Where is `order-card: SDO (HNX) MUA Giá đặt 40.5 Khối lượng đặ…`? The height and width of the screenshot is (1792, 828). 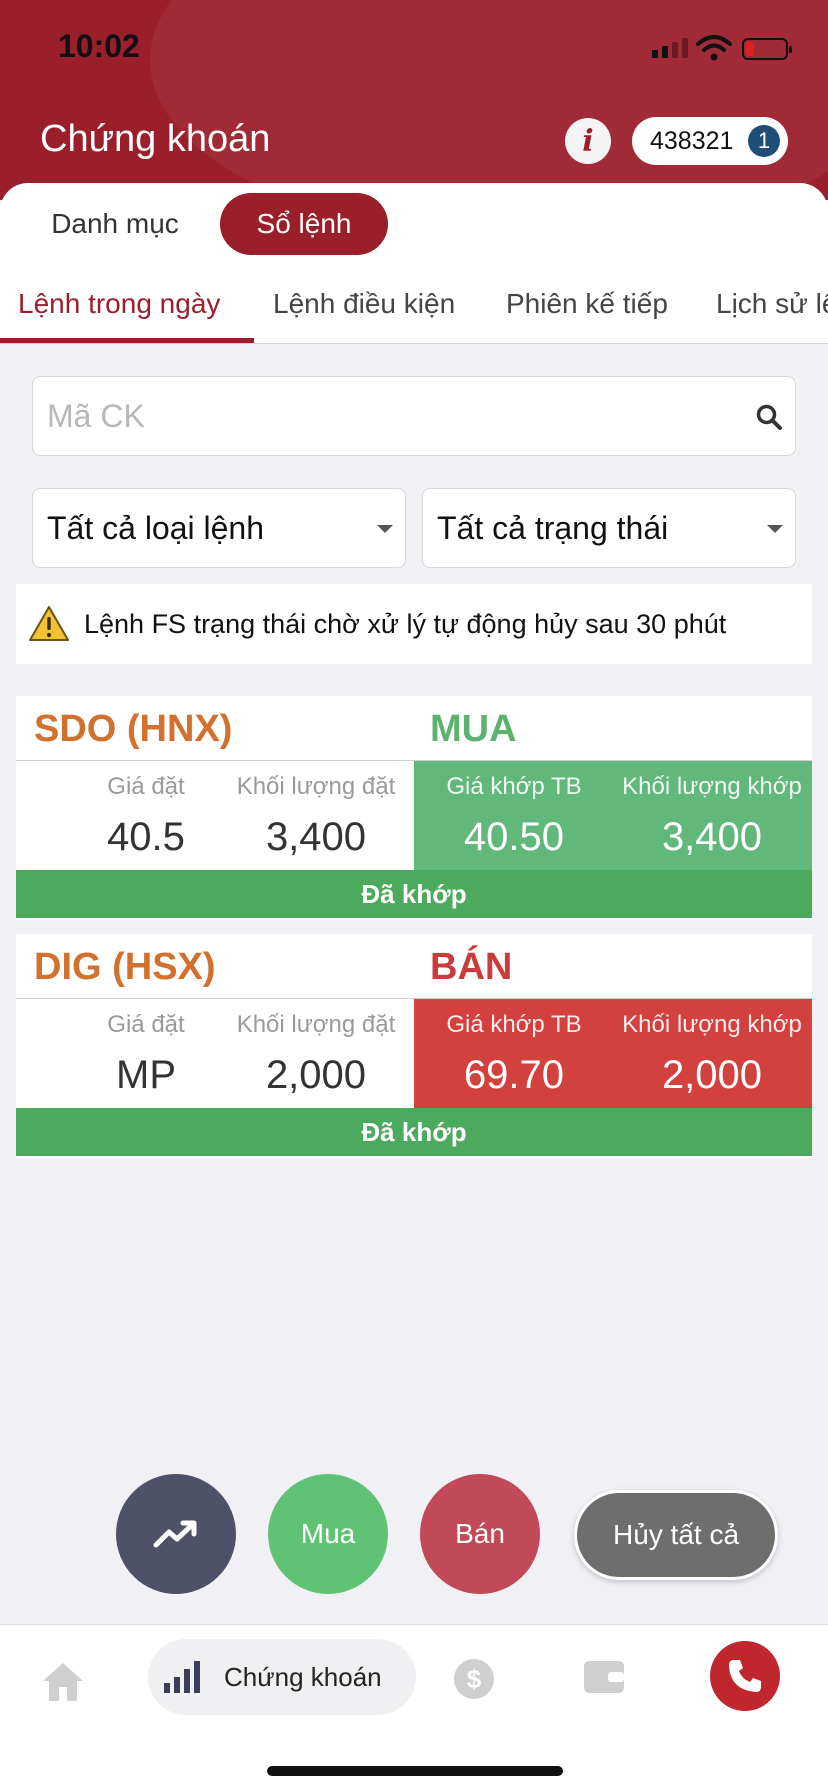
order-card: SDO (HNX) MUA Giá đặt 40.5 Khối lượng đặ… is located at coordinates (414, 808).